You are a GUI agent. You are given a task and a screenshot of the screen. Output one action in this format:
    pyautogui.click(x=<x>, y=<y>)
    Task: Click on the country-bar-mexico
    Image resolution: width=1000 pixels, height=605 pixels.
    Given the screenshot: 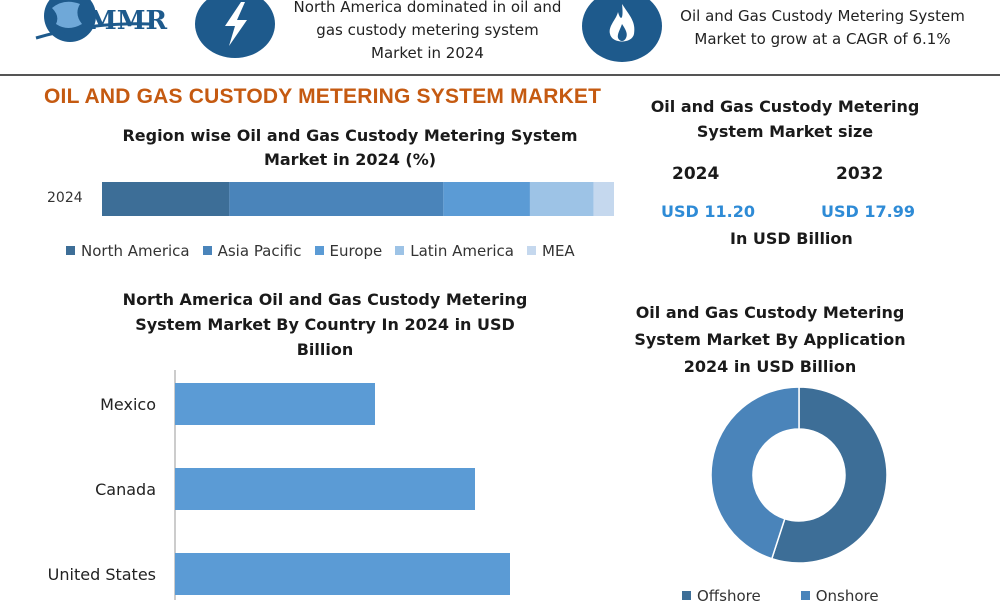 What is the action you would take?
    pyautogui.click(x=275, y=404)
    